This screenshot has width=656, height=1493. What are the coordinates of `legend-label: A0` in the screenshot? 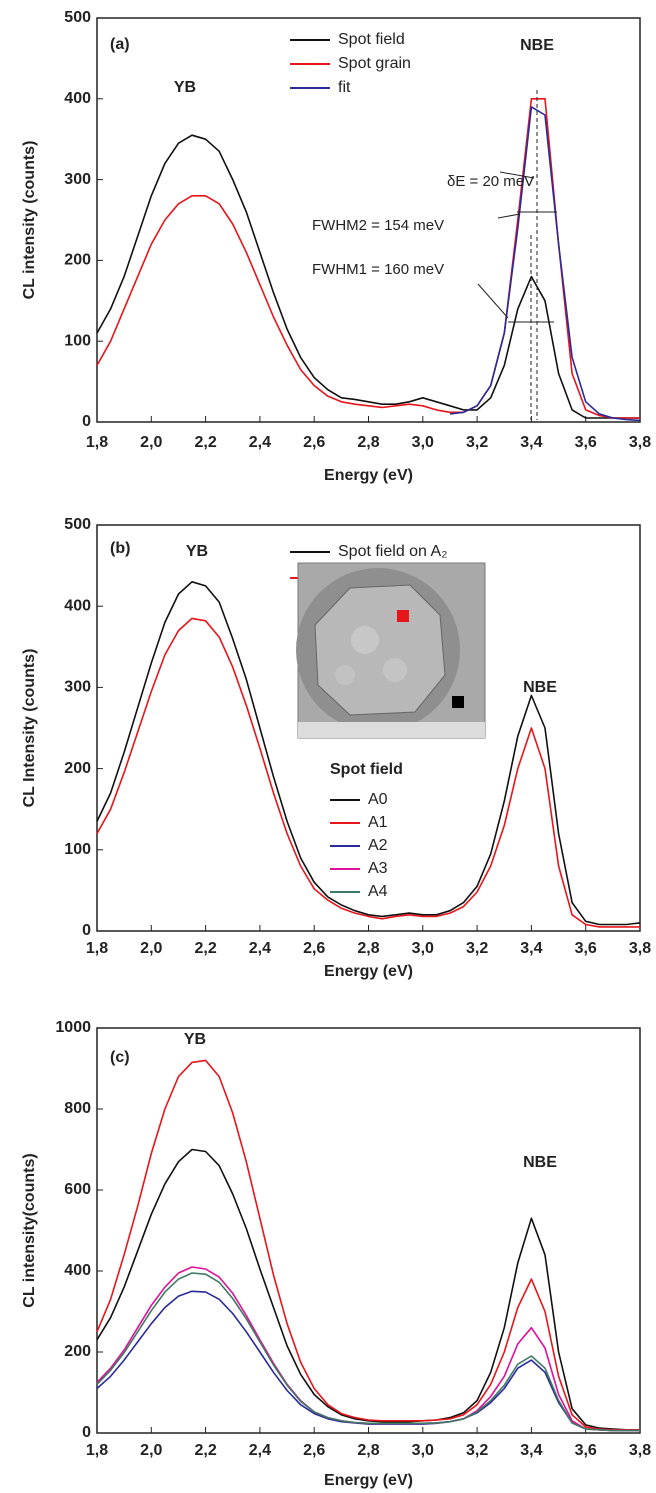 It's located at (378, 799).